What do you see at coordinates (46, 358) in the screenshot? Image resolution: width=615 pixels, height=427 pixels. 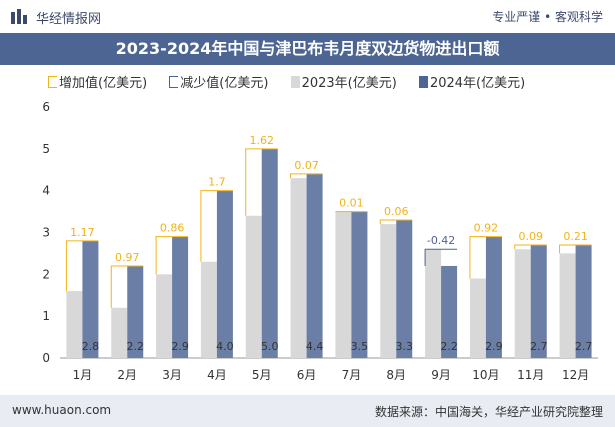 I see `y-tick-label: 0` at bounding box center [46, 358].